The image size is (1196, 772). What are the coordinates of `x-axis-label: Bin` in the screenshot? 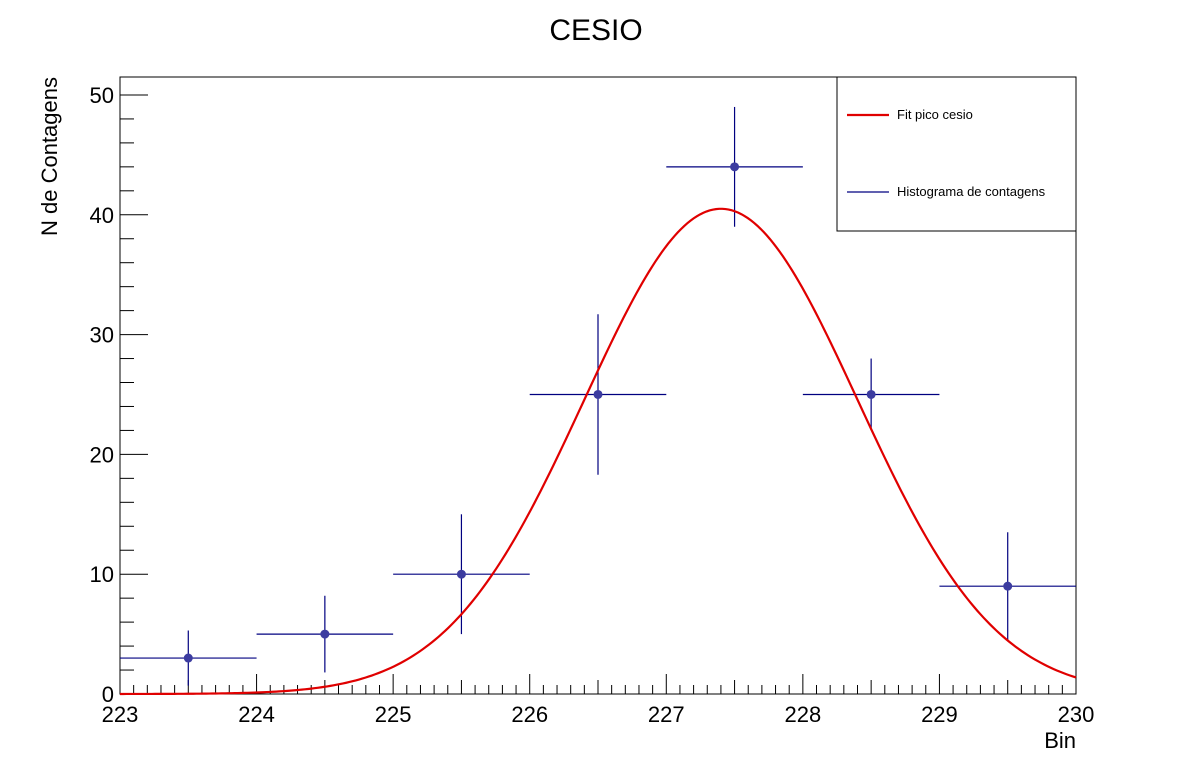 It's located at (1060, 740).